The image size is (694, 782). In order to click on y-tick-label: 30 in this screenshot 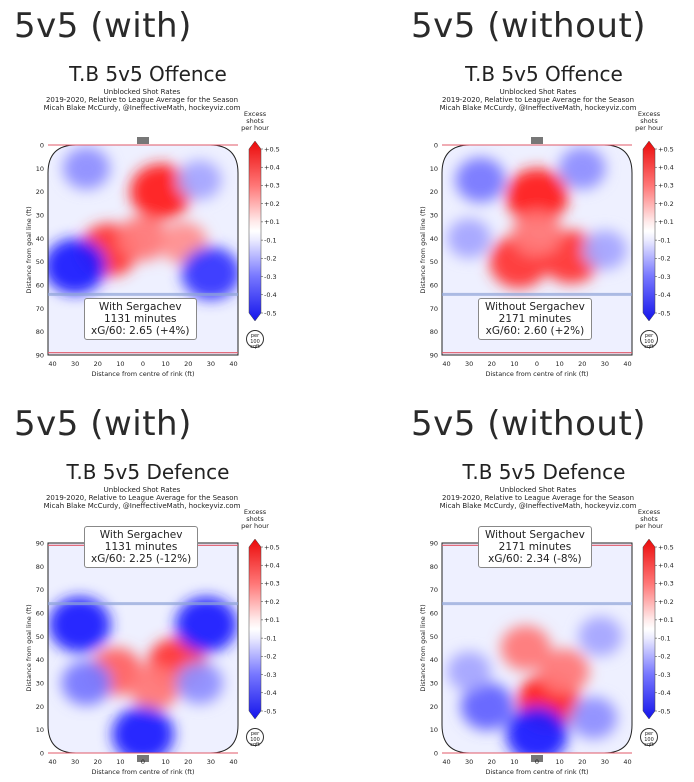, I will do `click(434, 684)`.